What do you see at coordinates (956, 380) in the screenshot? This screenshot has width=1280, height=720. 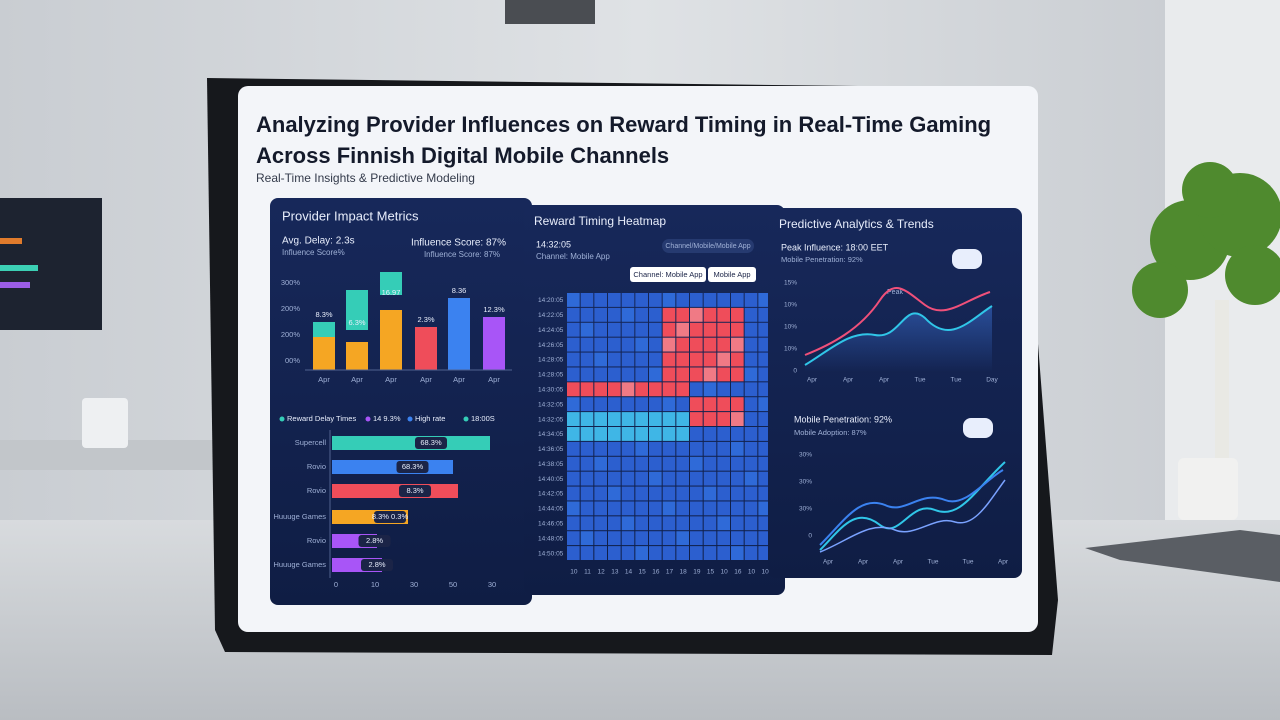 I see `x-tick-label: Tue` at bounding box center [956, 380].